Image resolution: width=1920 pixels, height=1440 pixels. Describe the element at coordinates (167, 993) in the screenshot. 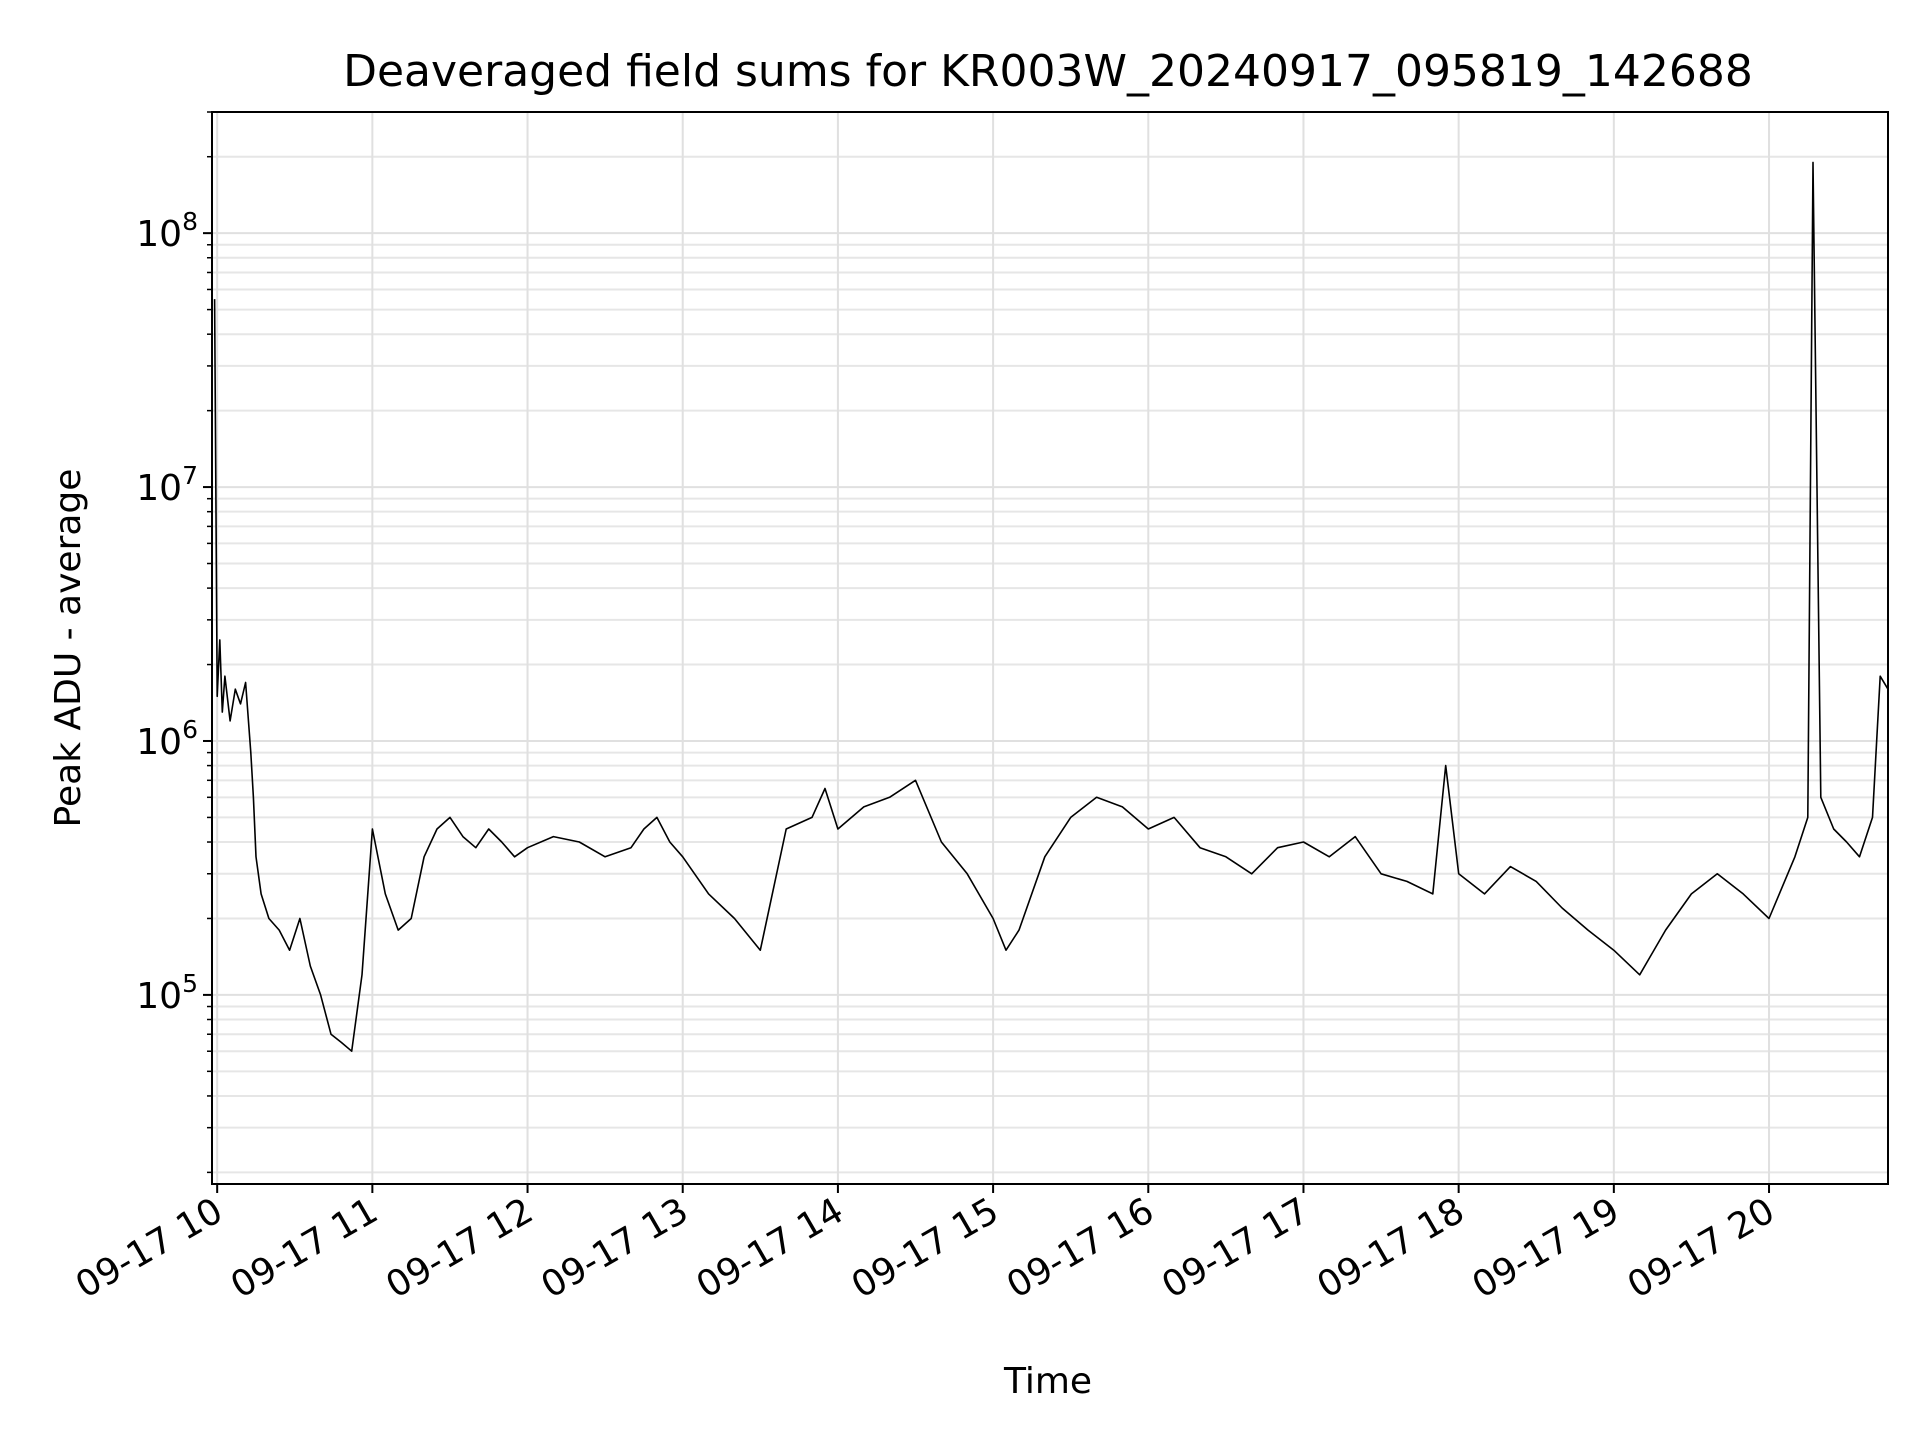

I see `y-tick-label: 10⁵` at that location.